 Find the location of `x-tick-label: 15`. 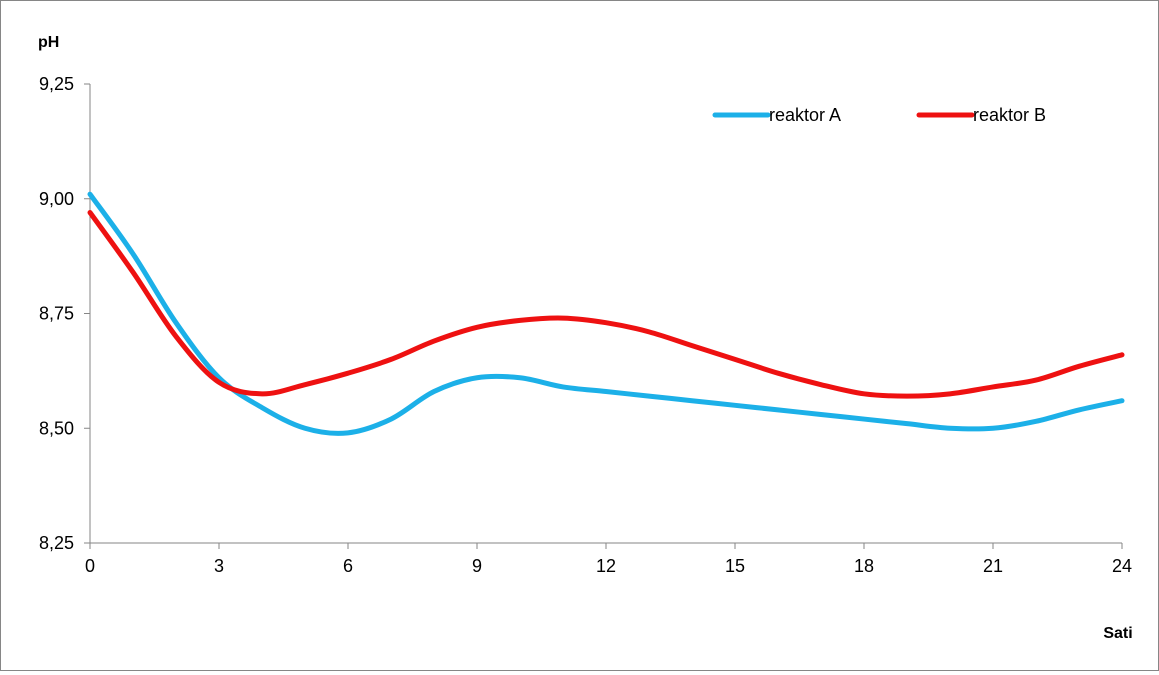

x-tick-label: 15 is located at coordinates (735, 566).